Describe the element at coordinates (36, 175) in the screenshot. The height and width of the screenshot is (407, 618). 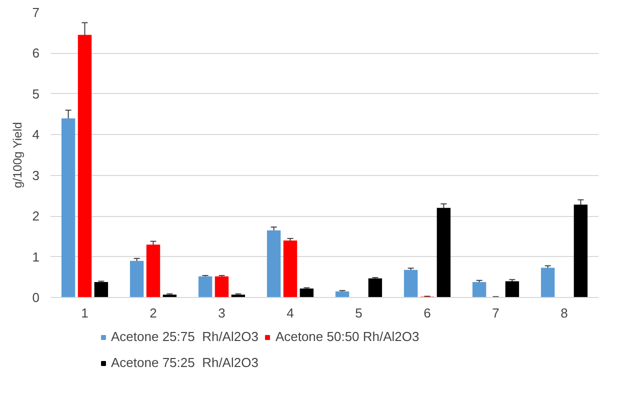
I see `y-tick-label: 3` at that location.